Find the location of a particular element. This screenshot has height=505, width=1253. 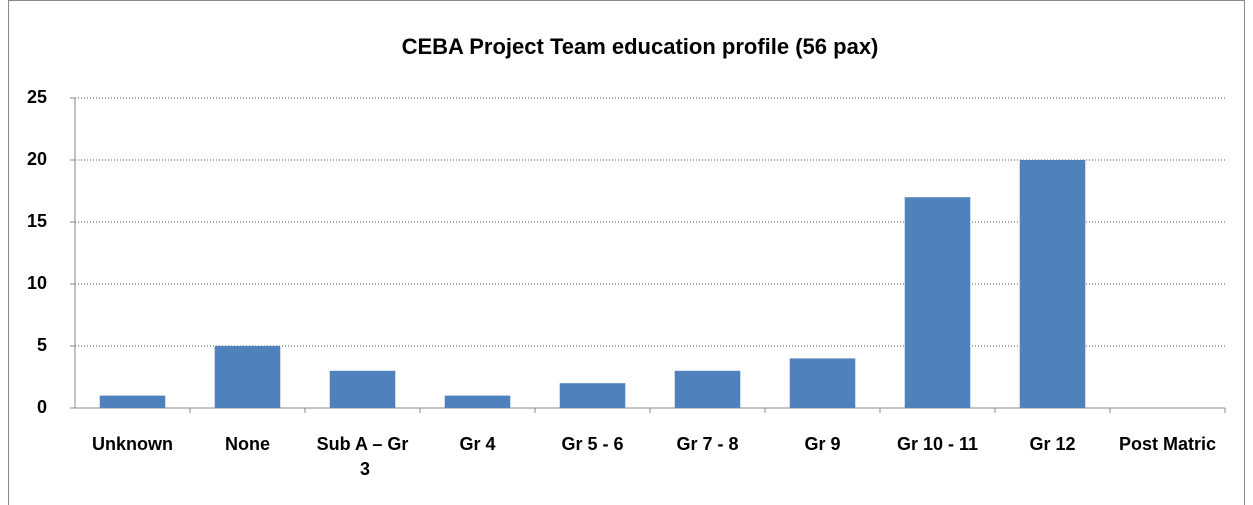

y-tick-label: 25 is located at coordinates (37, 97).